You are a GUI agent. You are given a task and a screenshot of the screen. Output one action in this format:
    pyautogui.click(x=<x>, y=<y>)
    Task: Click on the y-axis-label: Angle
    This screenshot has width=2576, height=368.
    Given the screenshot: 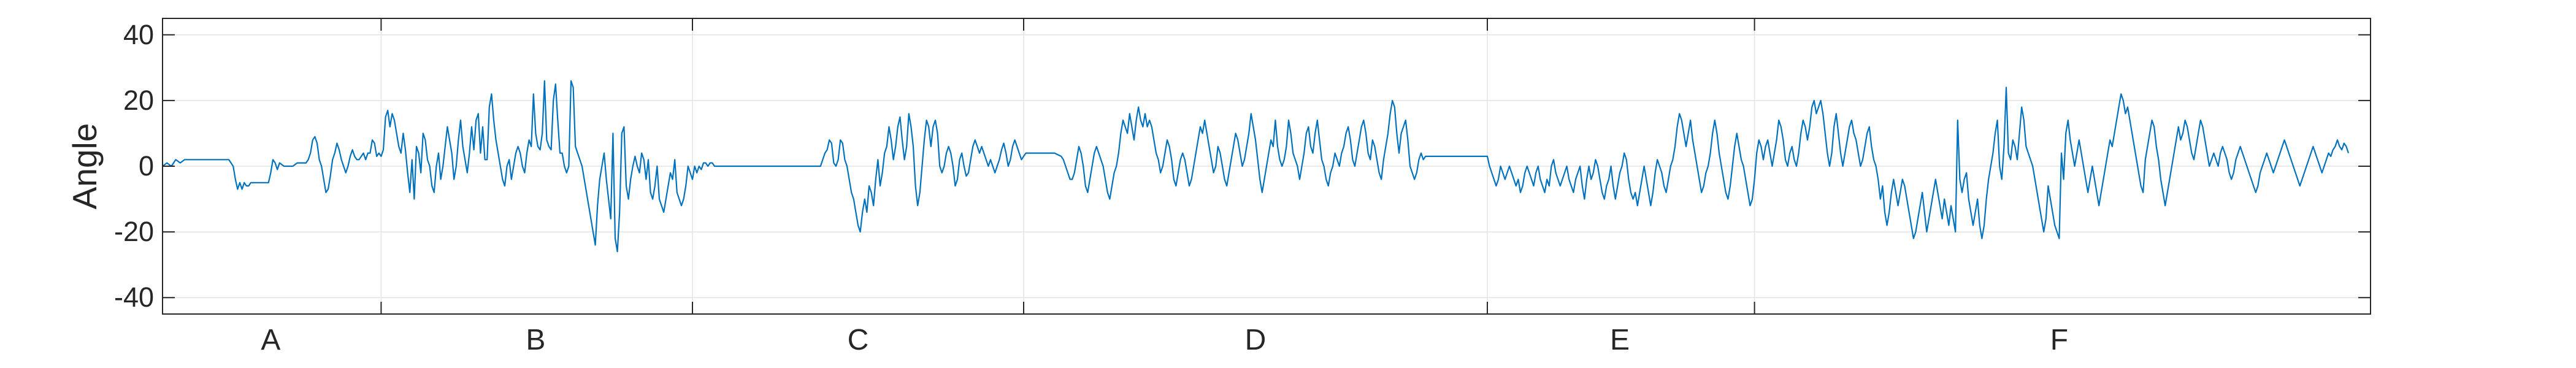 What is the action you would take?
    pyautogui.click(x=85, y=166)
    